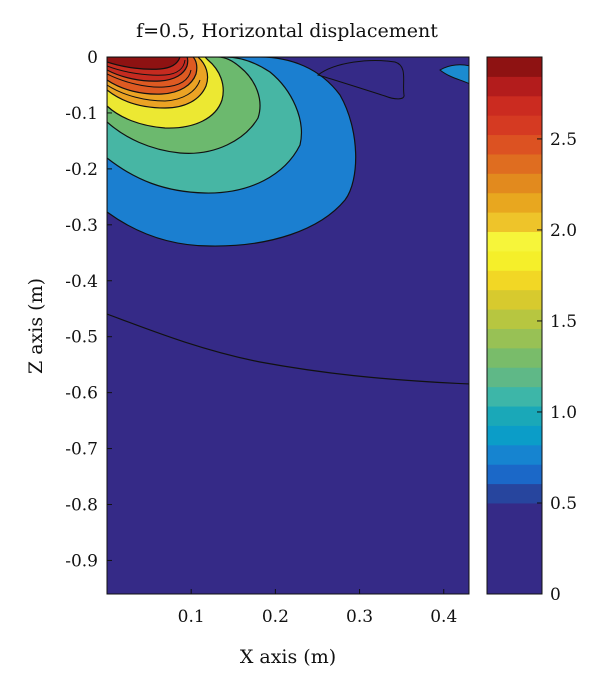 Image resolution: width=600 pixels, height=689 pixels. Describe the element at coordinates (81, 561) in the screenshot. I see `y-tick-label: -0.9` at that location.